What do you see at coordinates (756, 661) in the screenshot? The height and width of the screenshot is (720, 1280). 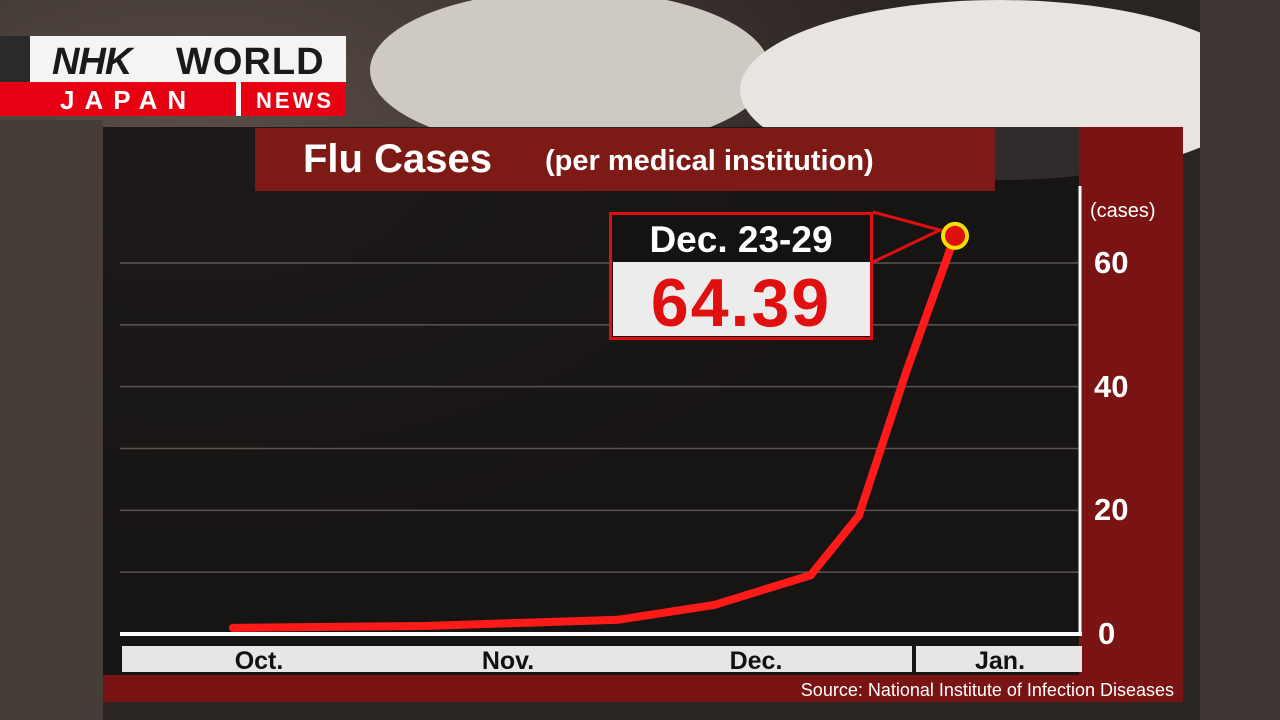 I see `x-tick-label: Dec.` at bounding box center [756, 661].